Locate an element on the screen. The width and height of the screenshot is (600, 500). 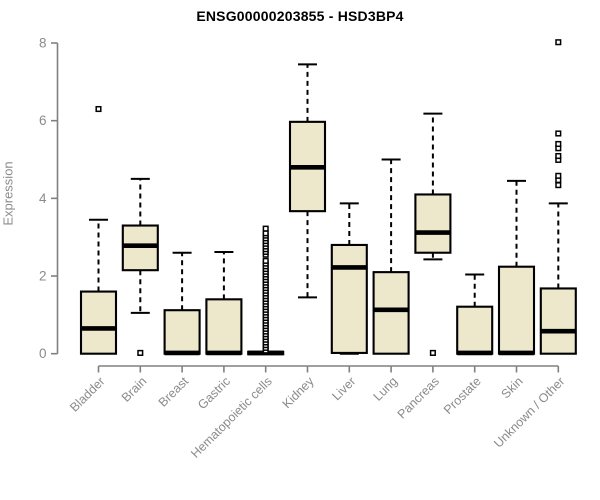
x-tick-label: Breast is located at coordinates (174, 392).